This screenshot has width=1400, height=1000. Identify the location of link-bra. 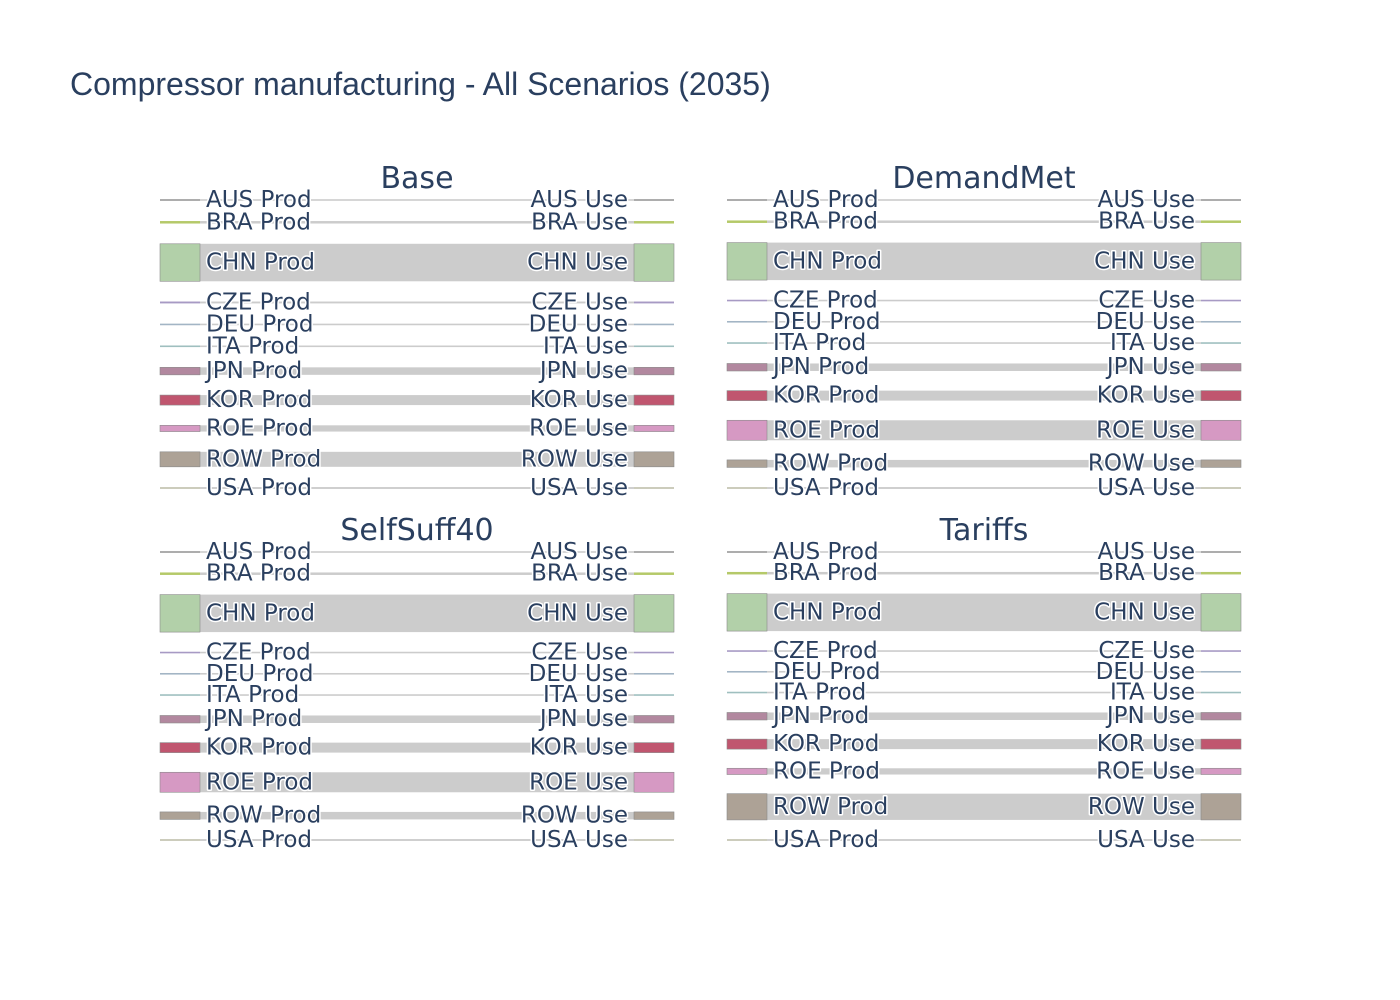
(417, 573).